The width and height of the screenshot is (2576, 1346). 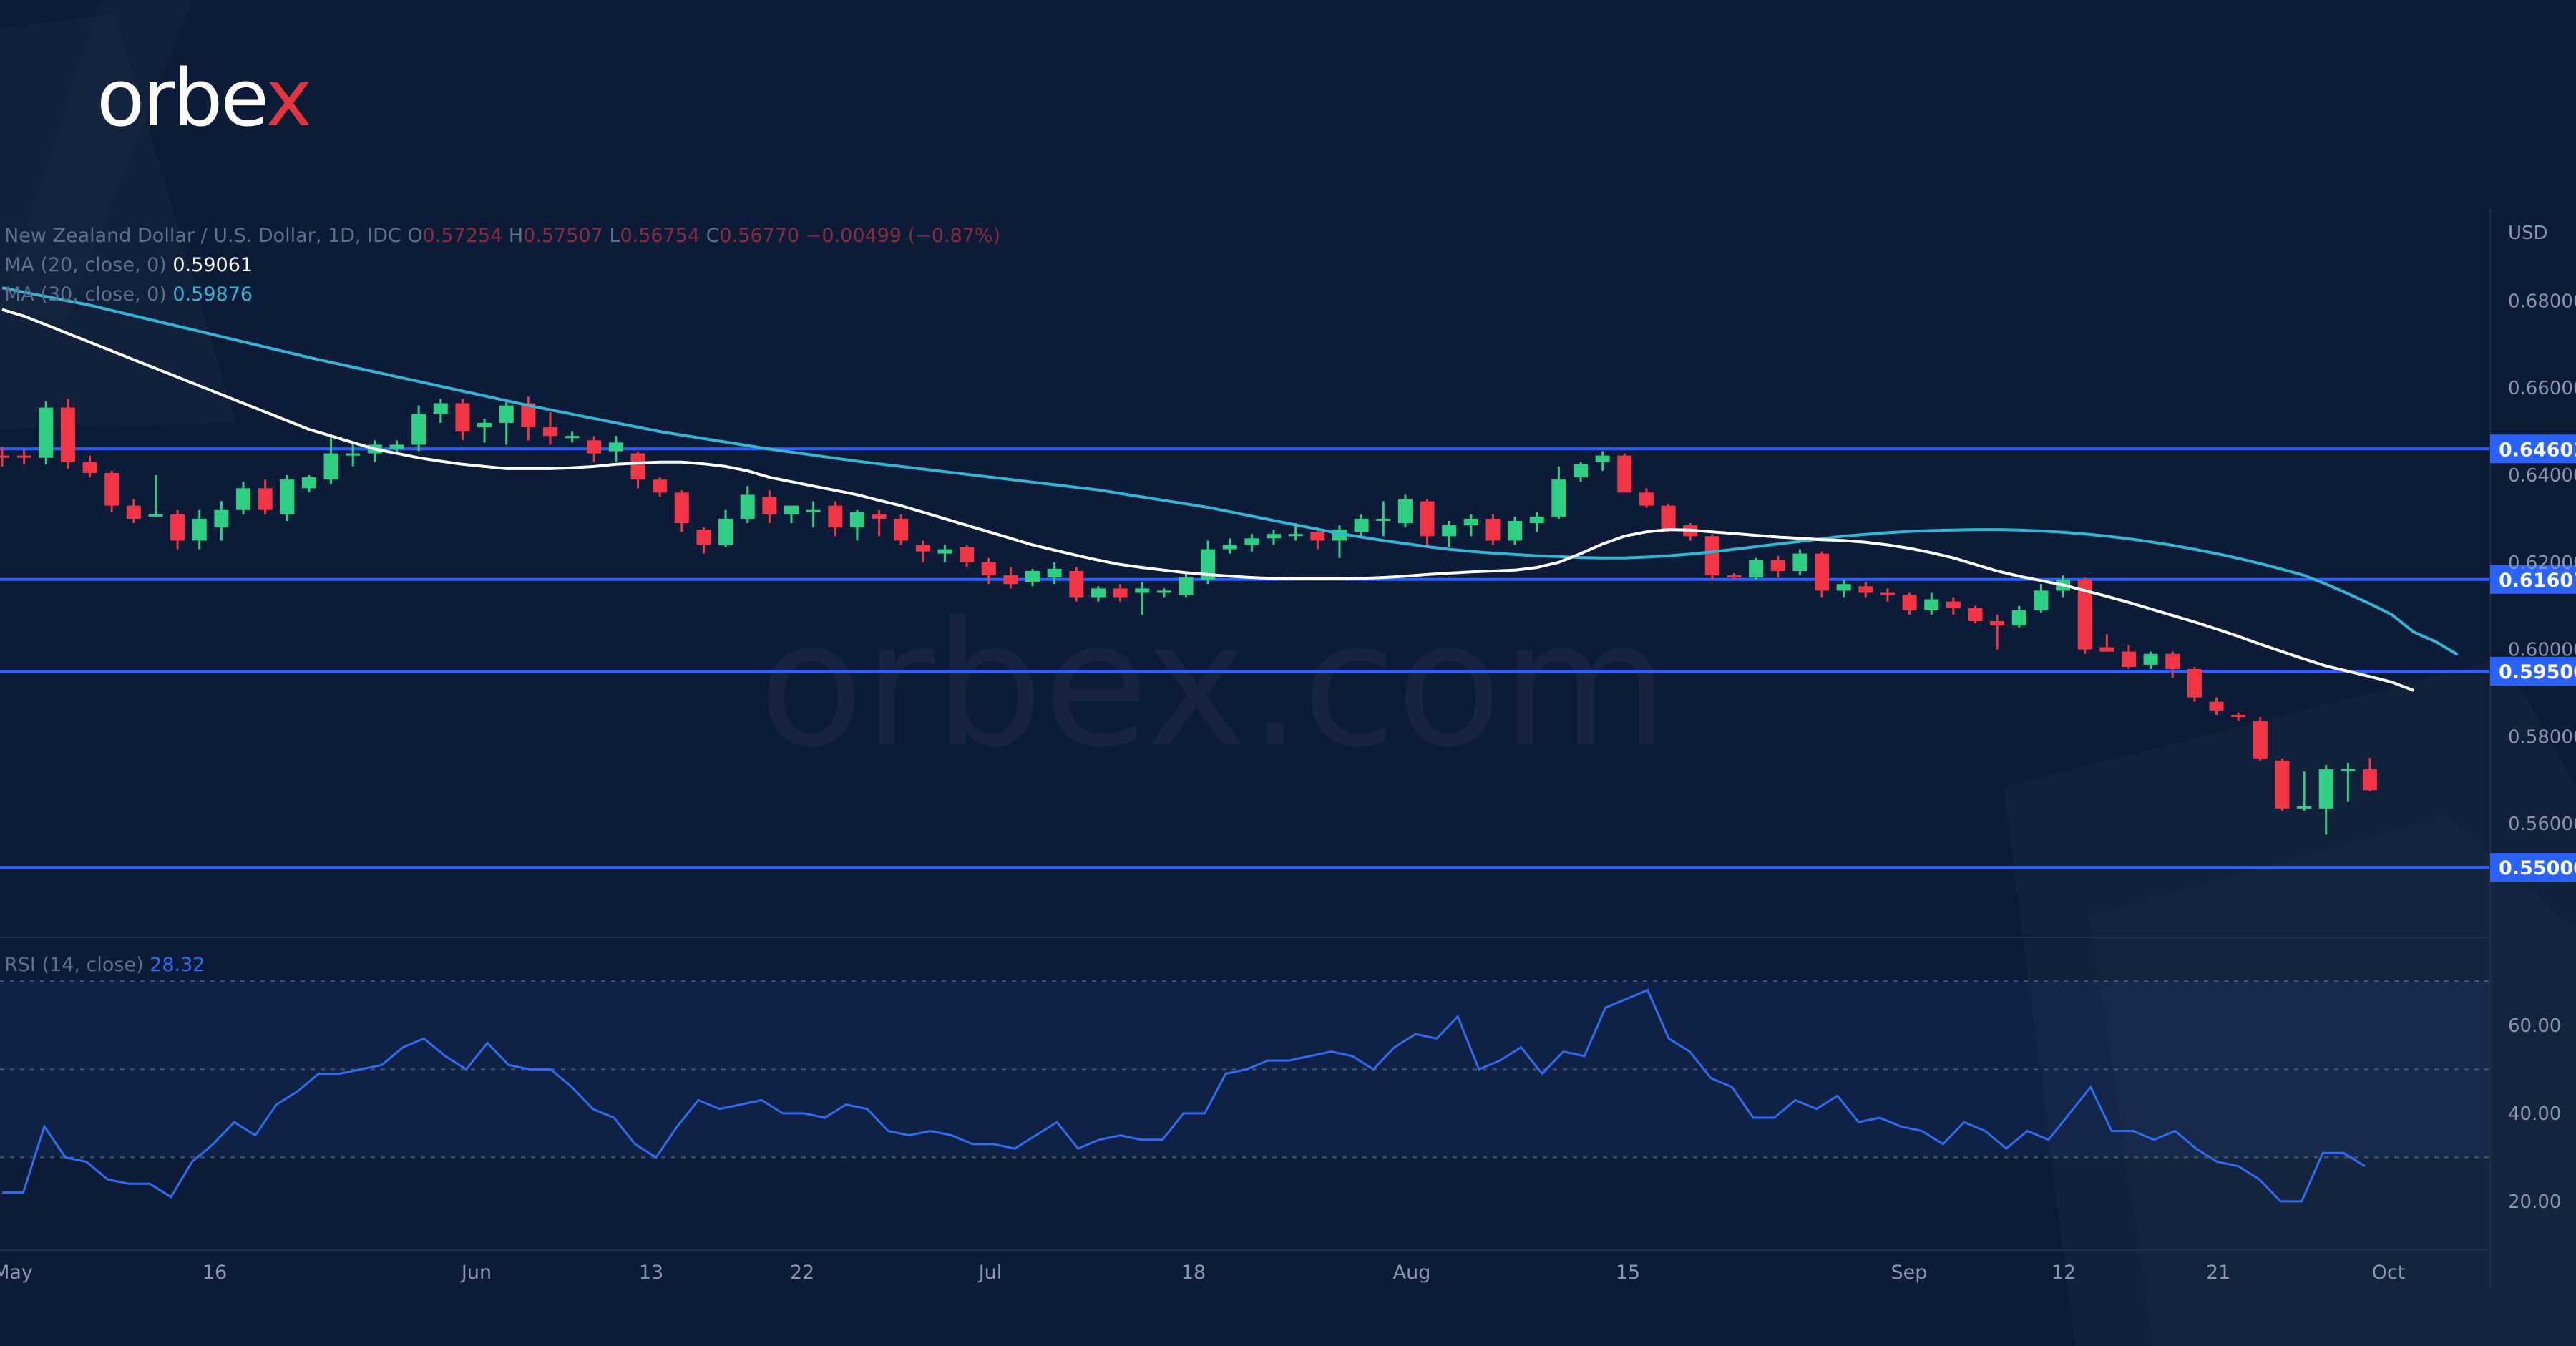 I want to click on logo-prefix: orbe, so click(x=182, y=98).